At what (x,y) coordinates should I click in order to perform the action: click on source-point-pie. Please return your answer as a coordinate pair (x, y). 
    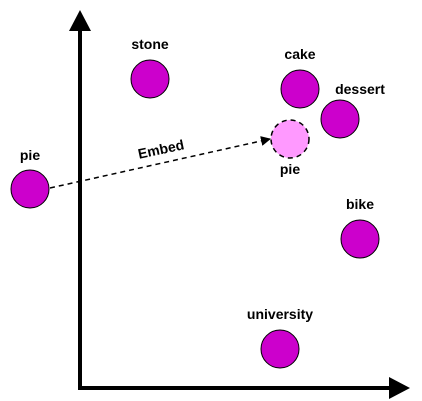
    Looking at the image, I should click on (30, 189).